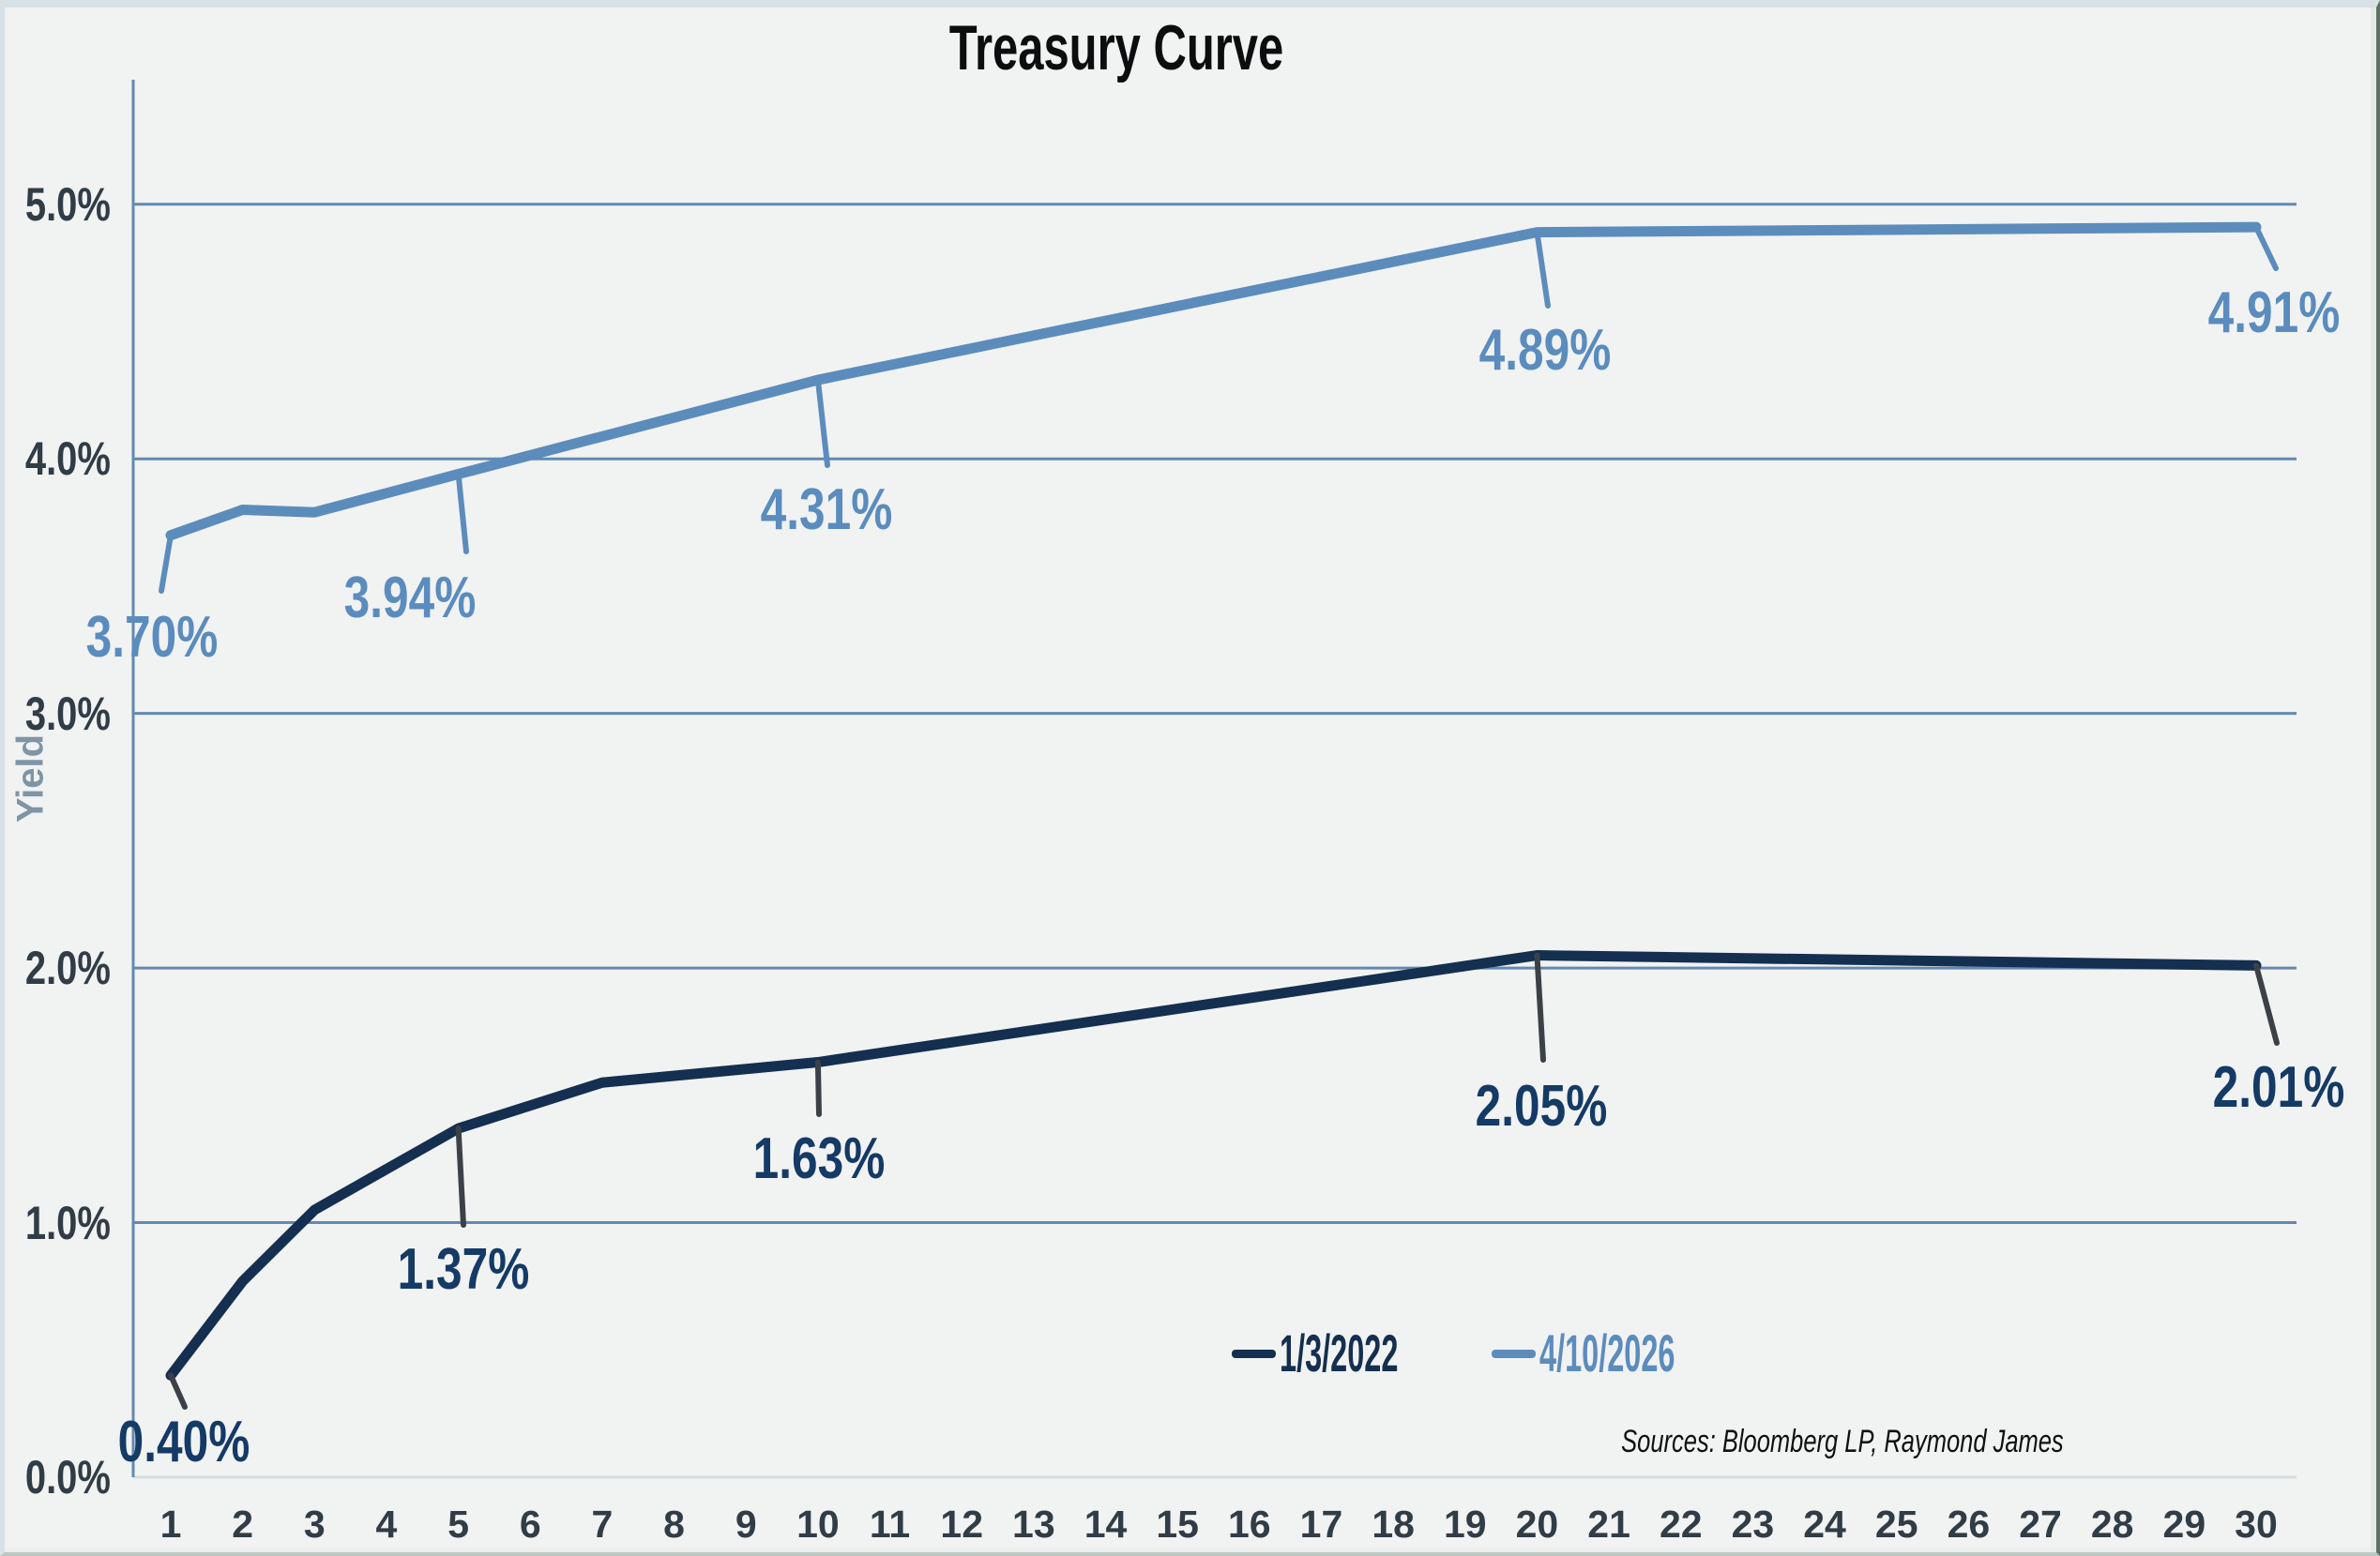  I want to click on x-tick-label-11: 11, so click(890, 1524).